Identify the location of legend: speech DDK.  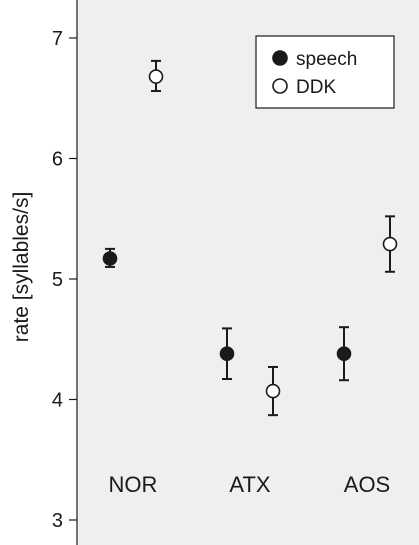
(325, 72).